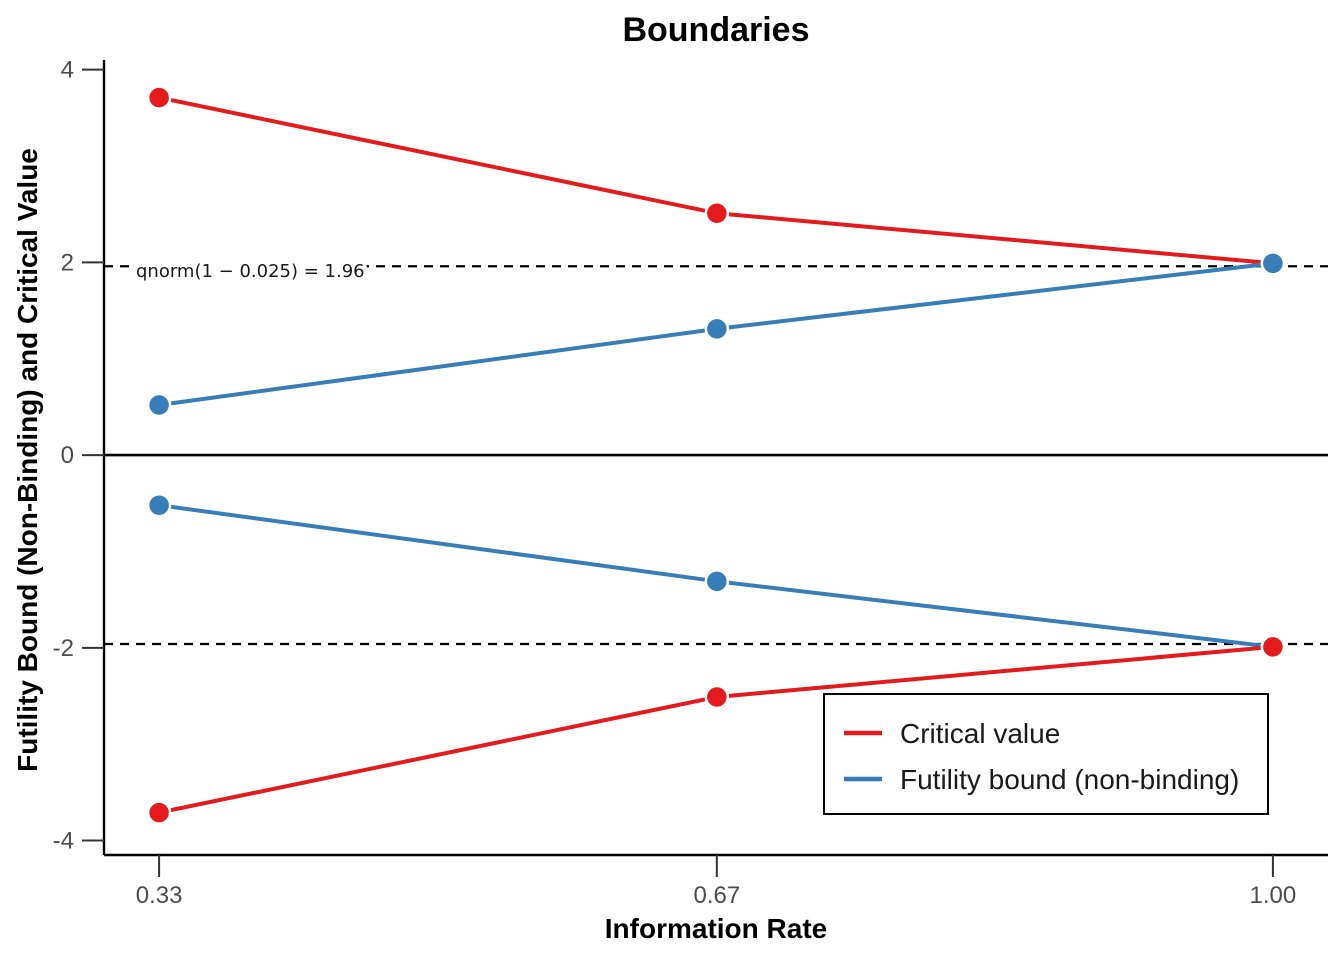 Image resolution: width=1344 pixels, height=960 pixels. Describe the element at coordinates (716, 180) in the screenshot. I see `series-line` at that location.